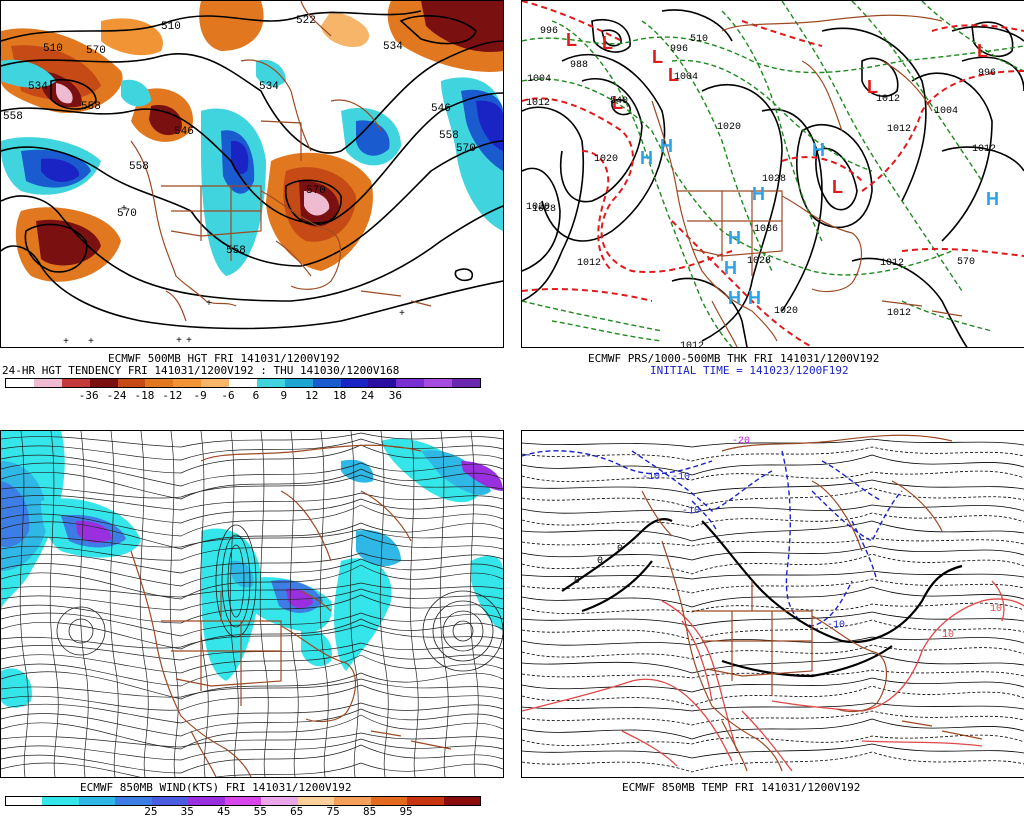  Describe the element at coordinates (741, 441) in the screenshot. I see `isotherm-label: -20` at that location.